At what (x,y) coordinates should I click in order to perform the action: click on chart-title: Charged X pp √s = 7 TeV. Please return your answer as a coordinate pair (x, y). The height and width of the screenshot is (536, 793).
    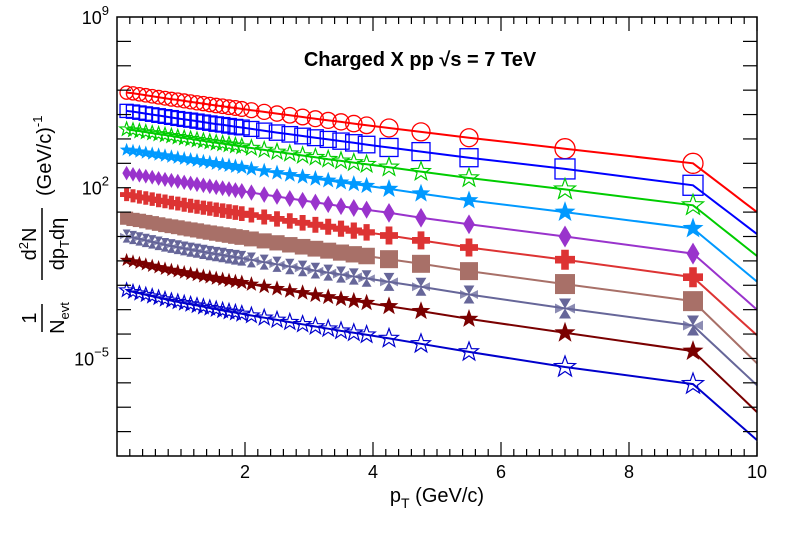
    Looking at the image, I should click on (420, 60).